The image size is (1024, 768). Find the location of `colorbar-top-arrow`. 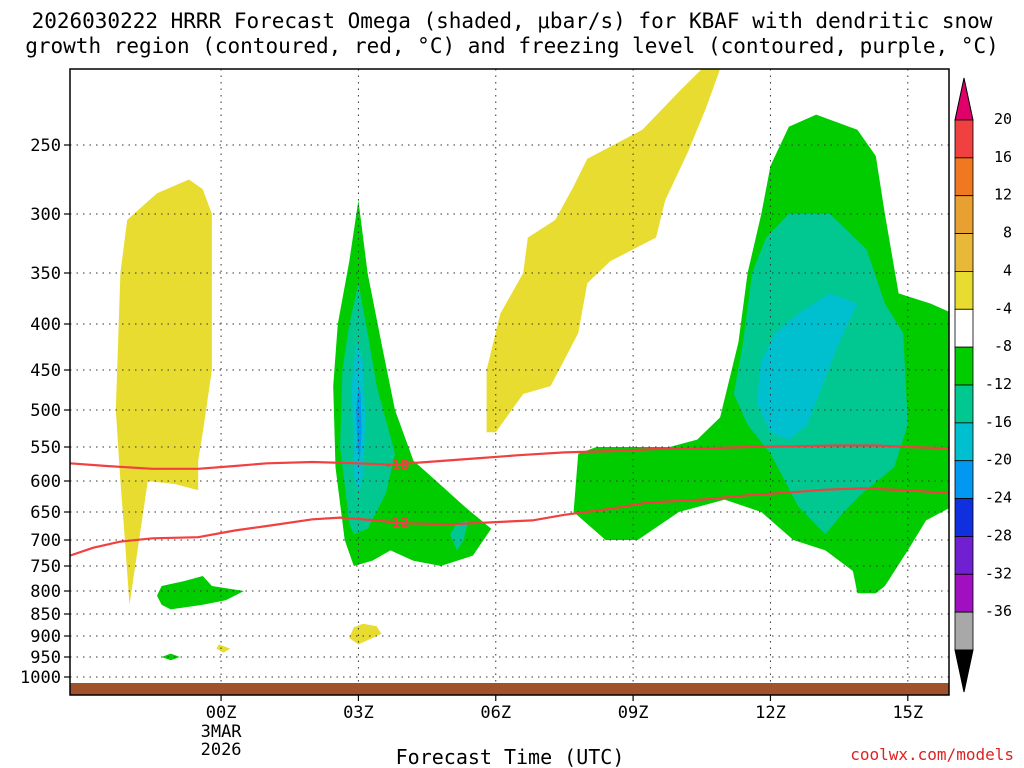

colorbar-top-arrow is located at coordinates (964, 99).